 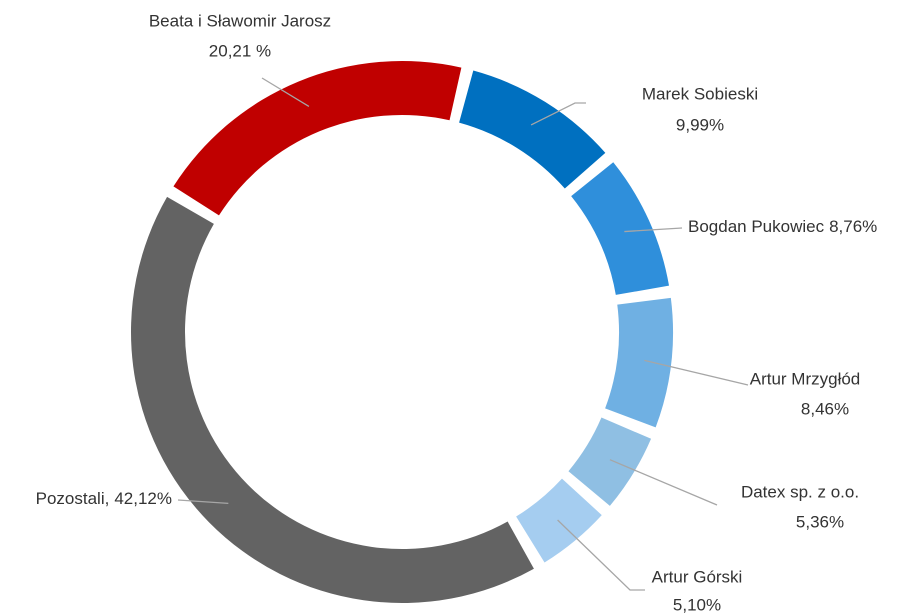 What do you see at coordinates (756, 226) in the screenshot?
I see `slice-name: Bogdan Pukowiec` at bounding box center [756, 226].